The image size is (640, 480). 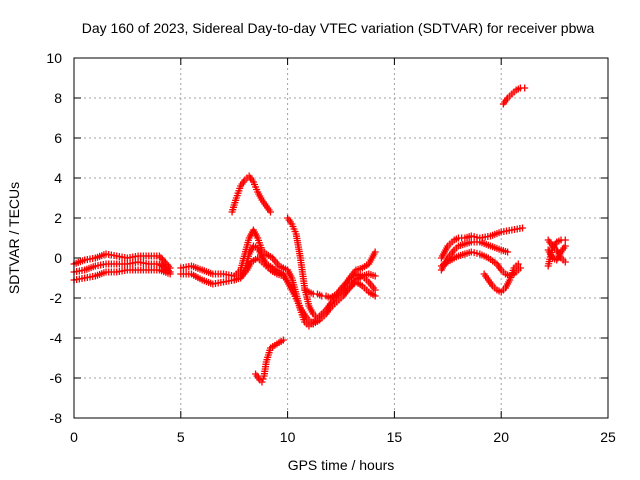 I want to click on x-tick-label: 10, so click(x=288, y=437).